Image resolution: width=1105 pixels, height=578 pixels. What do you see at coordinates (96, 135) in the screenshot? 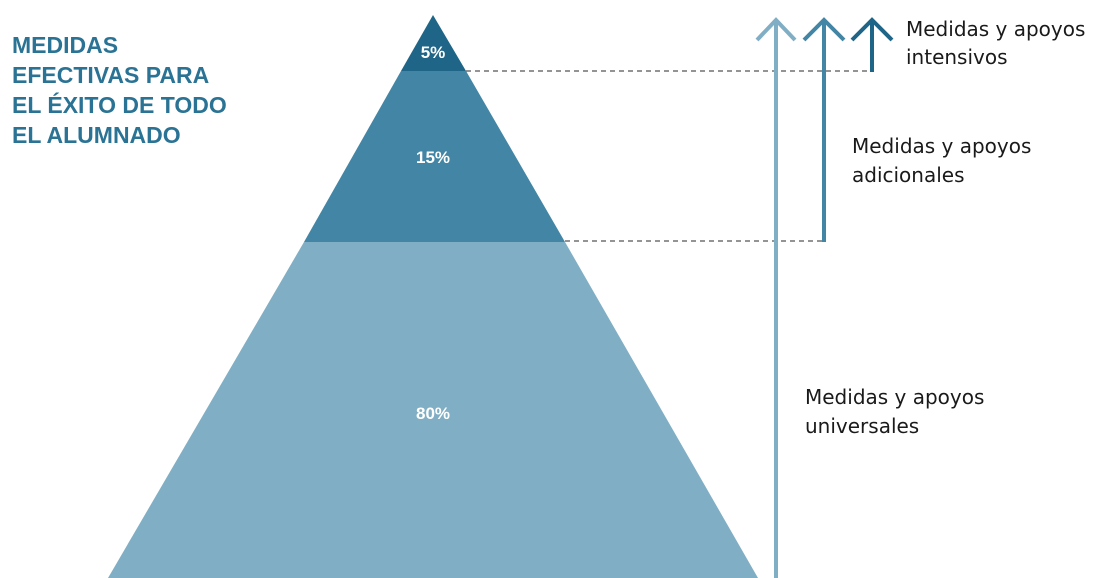
I see `title-line: EL ALUMNADO` at bounding box center [96, 135].